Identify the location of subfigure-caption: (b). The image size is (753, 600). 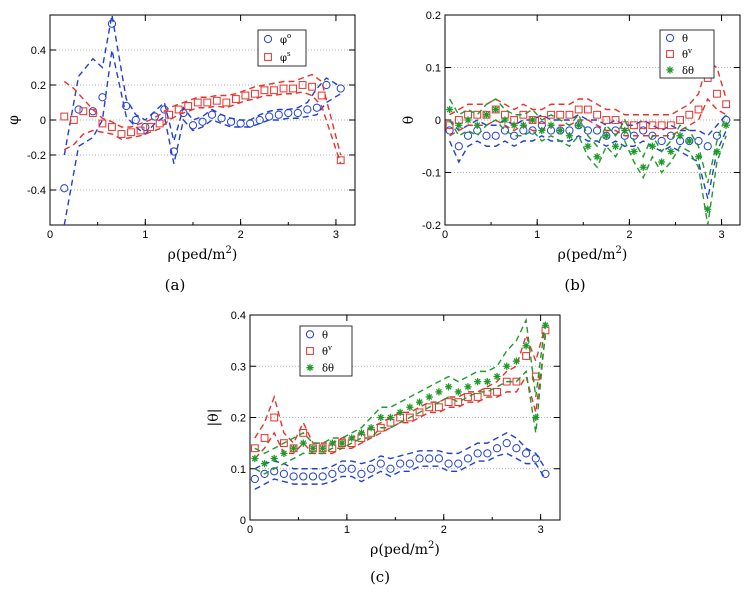
(574, 285).